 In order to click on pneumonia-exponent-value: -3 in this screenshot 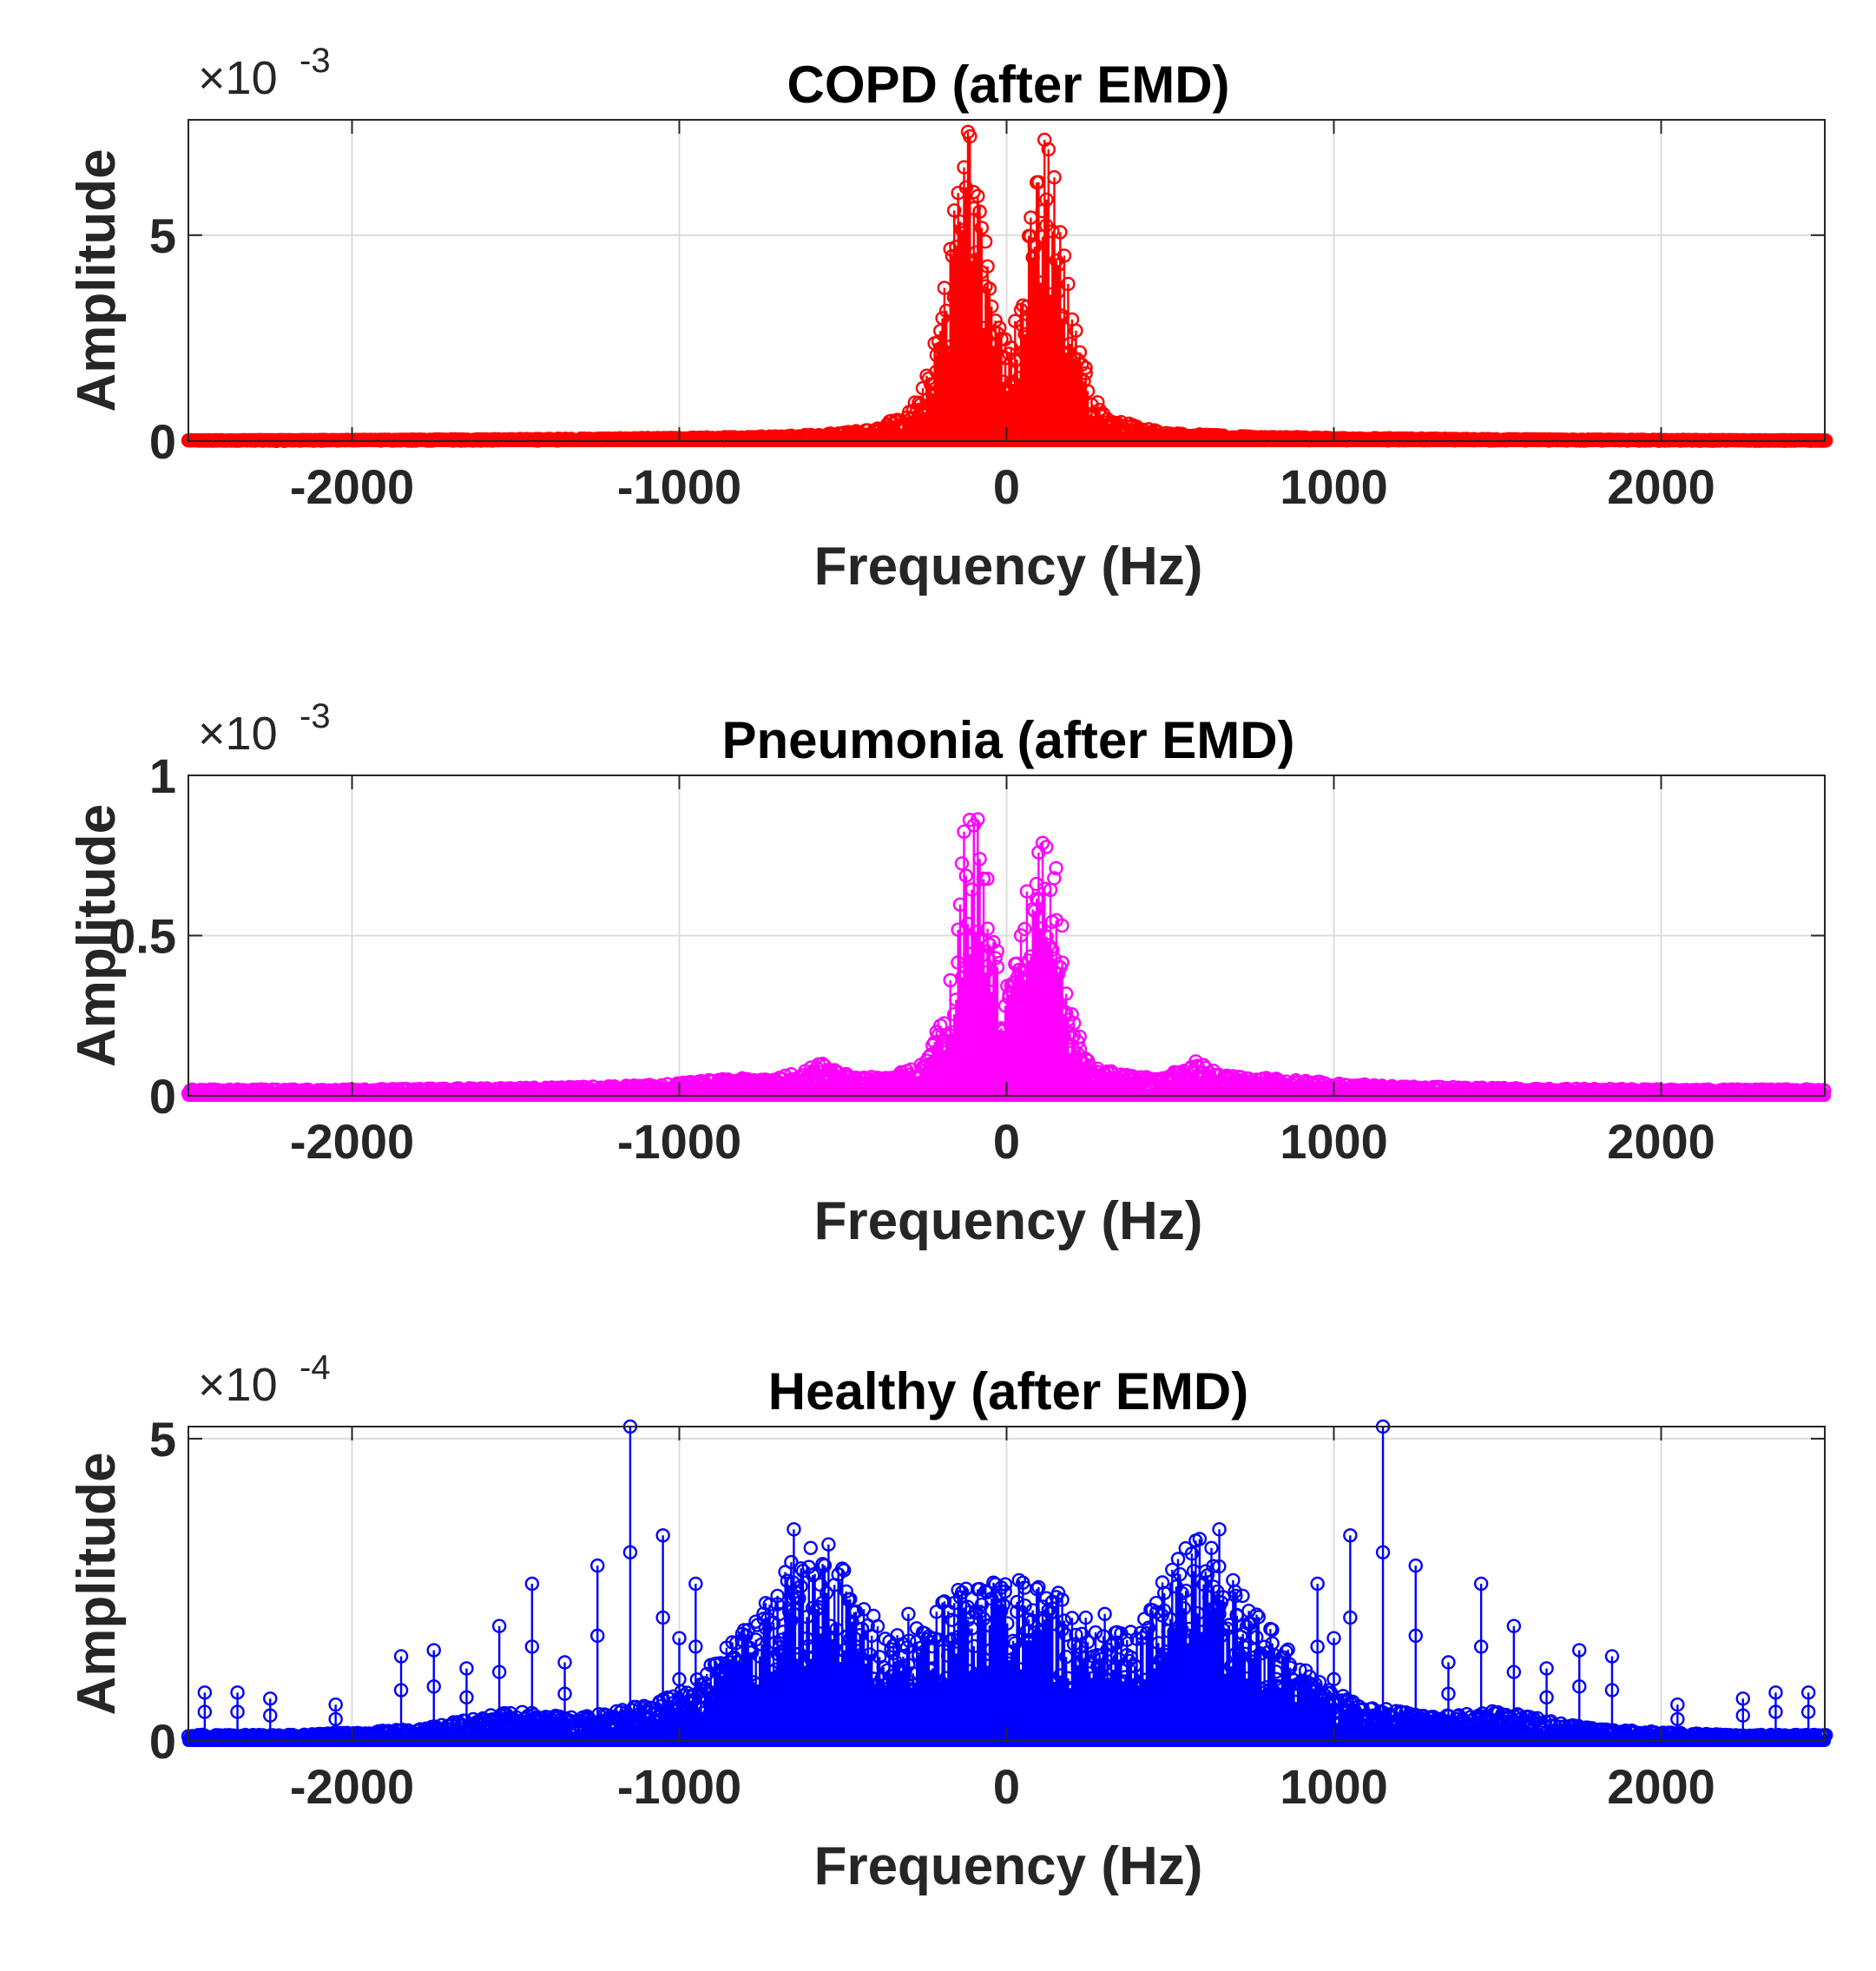, I will do `click(315, 716)`.